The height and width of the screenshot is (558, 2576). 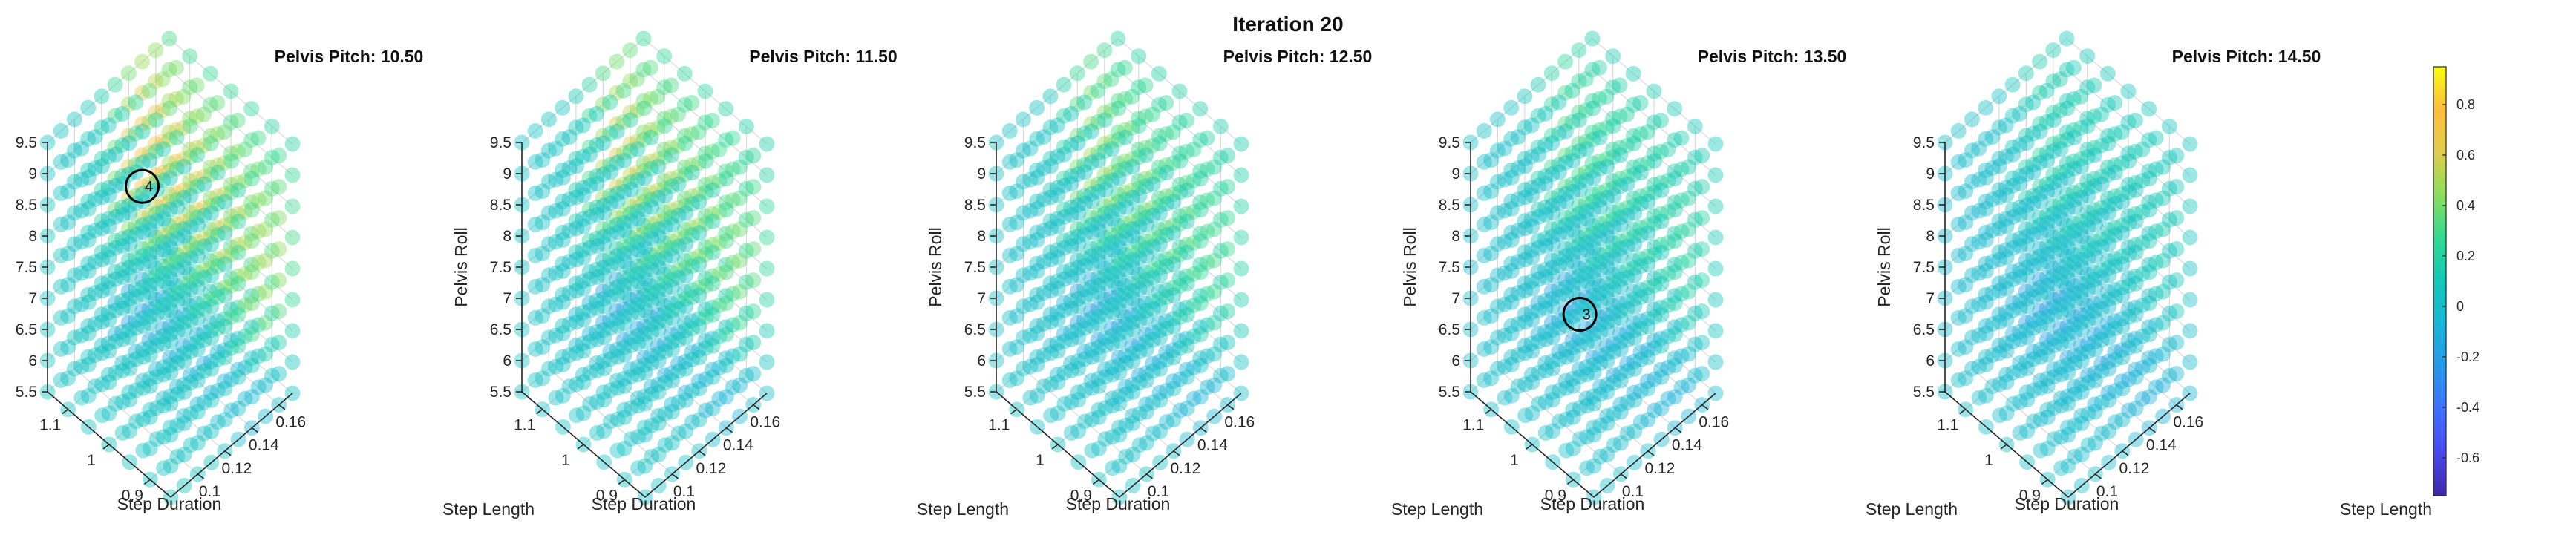 What do you see at coordinates (1455, 361) in the screenshot?
I see `z-tick-label: 6` at bounding box center [1455, 361].